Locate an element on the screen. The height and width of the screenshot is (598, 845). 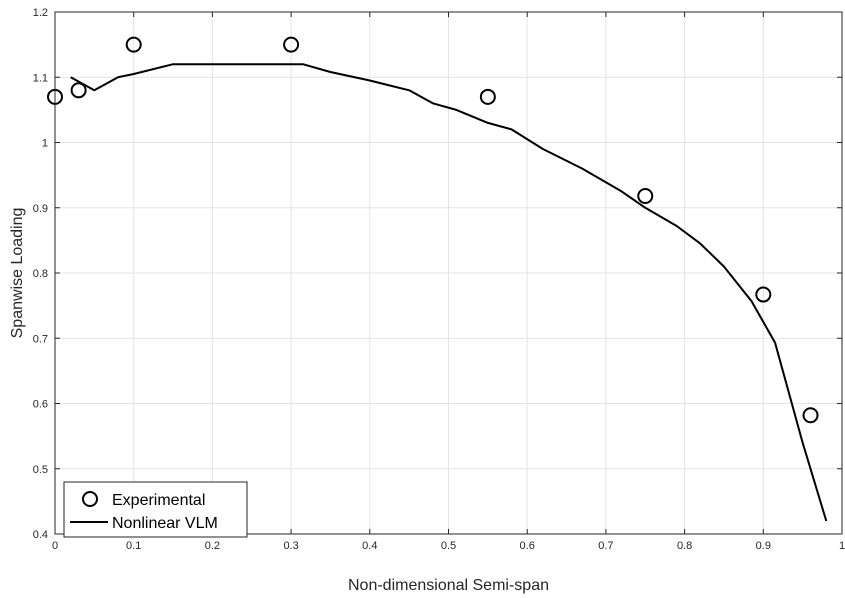
x-tick-label: 0 is located at coordinates (55, 546).